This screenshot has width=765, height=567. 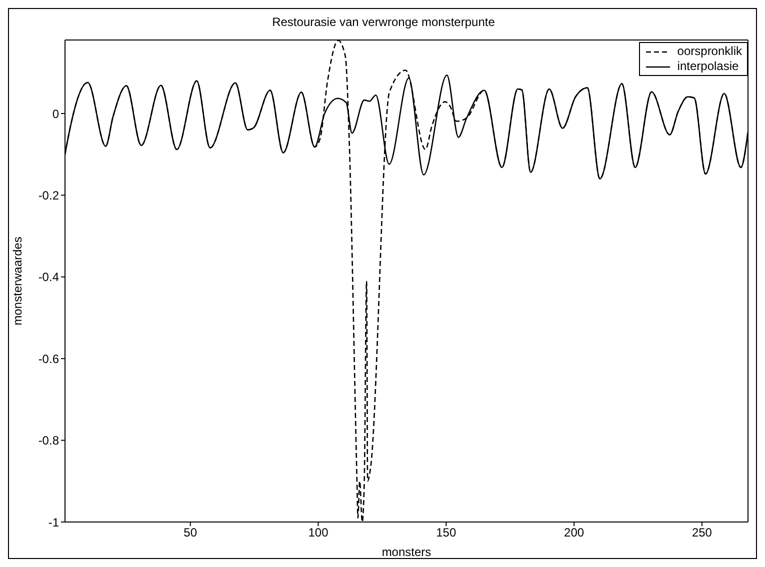 What do you see at coordinates (708, 66) in the screenshot?
I see `legend-label: interpolasie` at bounding box center [708, 66].